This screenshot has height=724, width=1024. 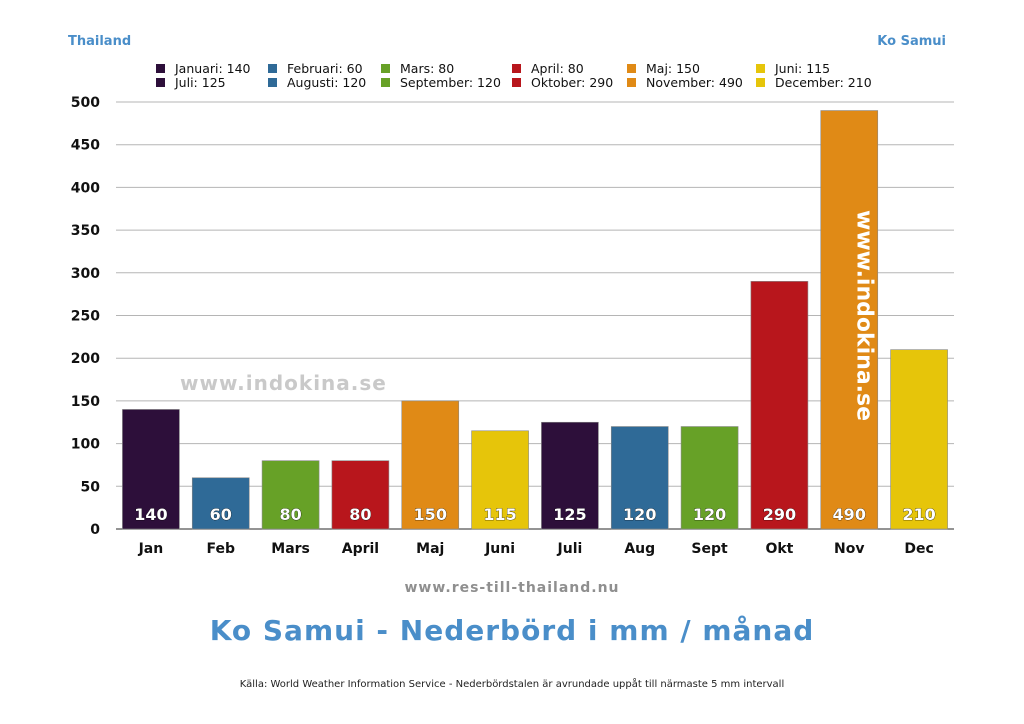 What do you see at coordinates (849, 514) in the screenshot?
I see `bar-value-label: 490` at bounding box center [849, 514].